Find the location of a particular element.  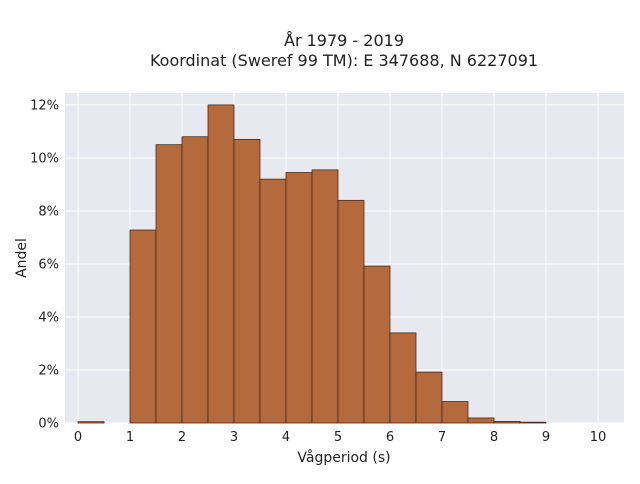

x-tick-label: 8 is located at coordinates (494, 437).